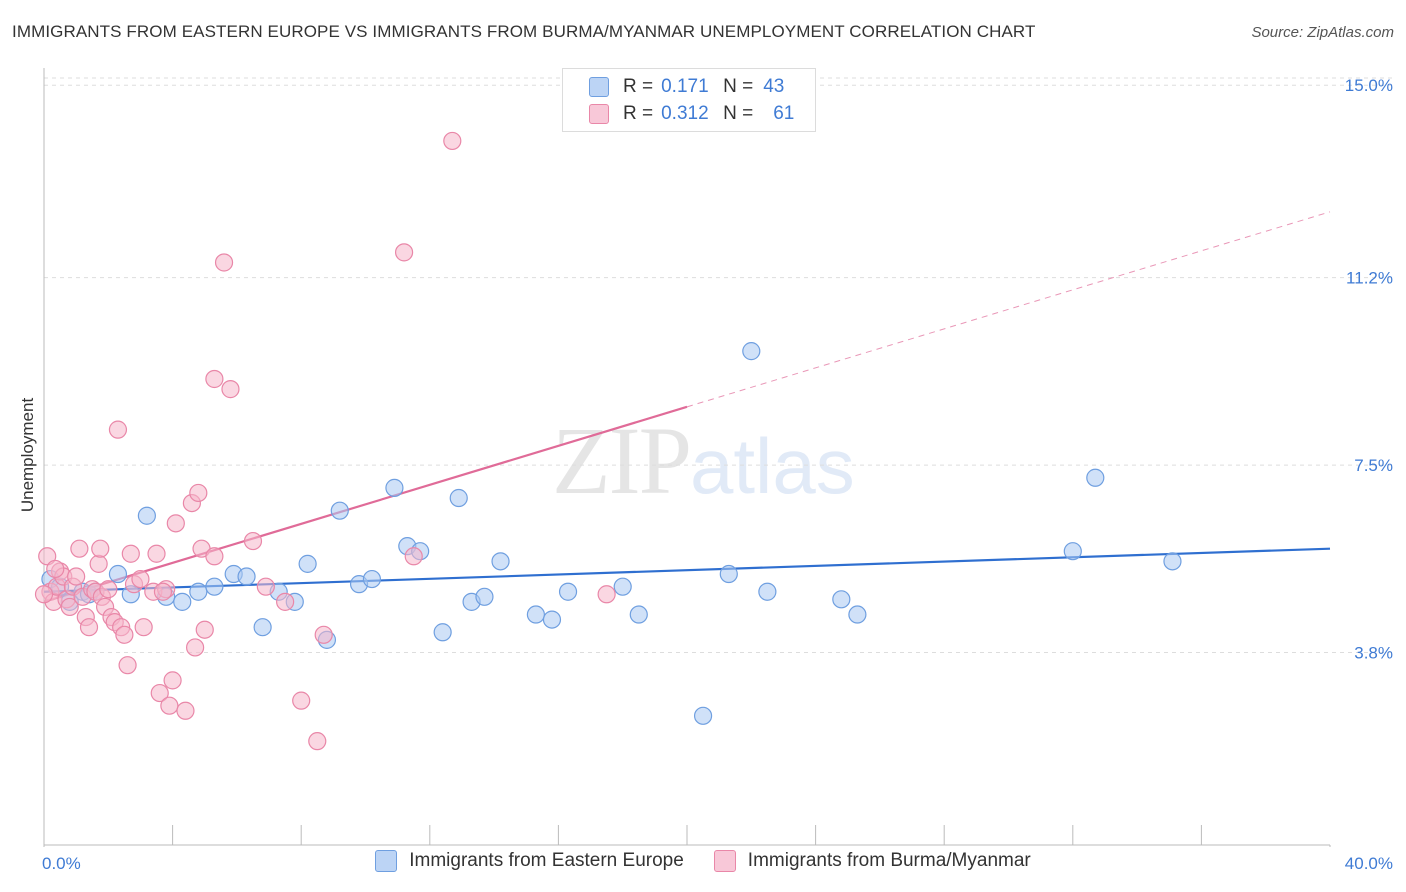  What do you see at coordinates (61, 863) in the screenshot?
I see `x-tick-label: 0.0%` at bounding box center [61, 863].